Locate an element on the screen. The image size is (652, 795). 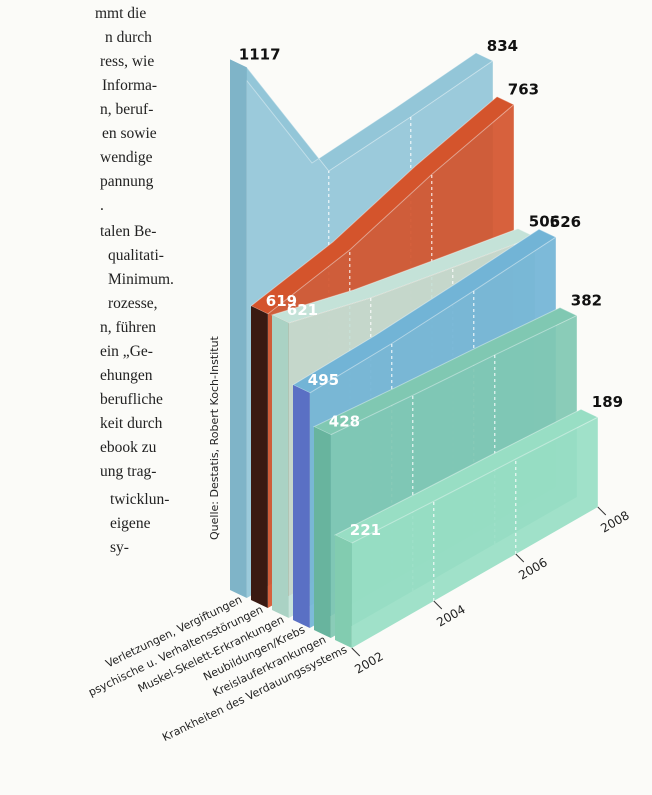
end-value-label: 526 is located at coordinates (565, 222).